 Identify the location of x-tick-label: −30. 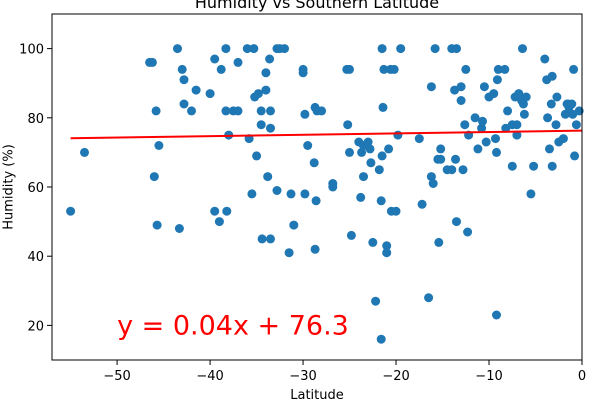
(302, 376).